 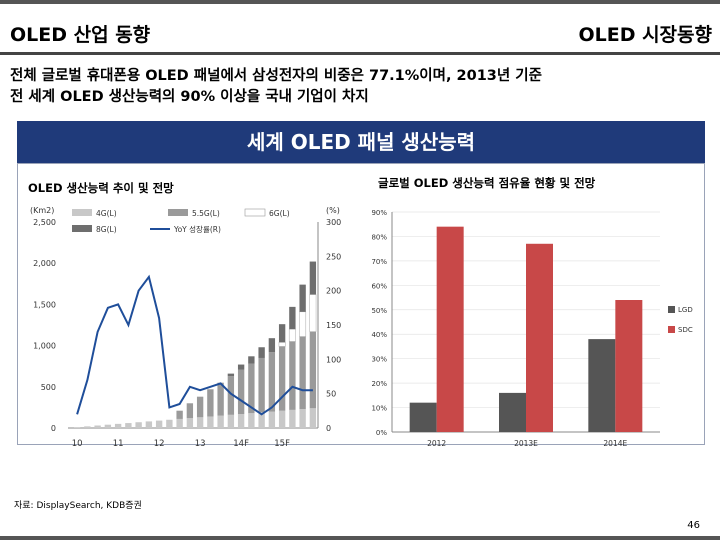 What do you see at coordinates (44, 304) in the screenshot?
I see `left-y-tick: 1,500` at bounding box center [44, 304].